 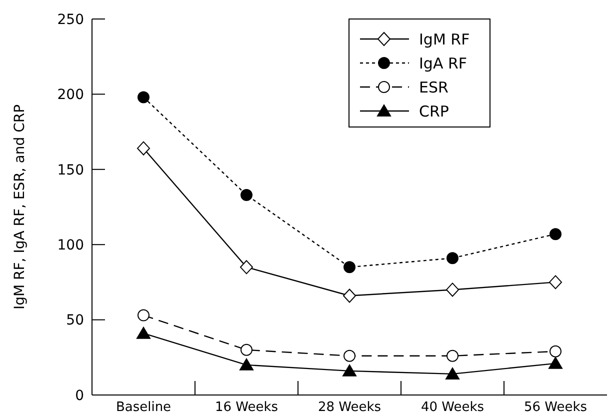 What do you see at coordinates (20, 207) in the screenshot?
I see `y-axis-title: IgM RF, IgA RF, ESR, and CRP` at bounding box center [20, 207].